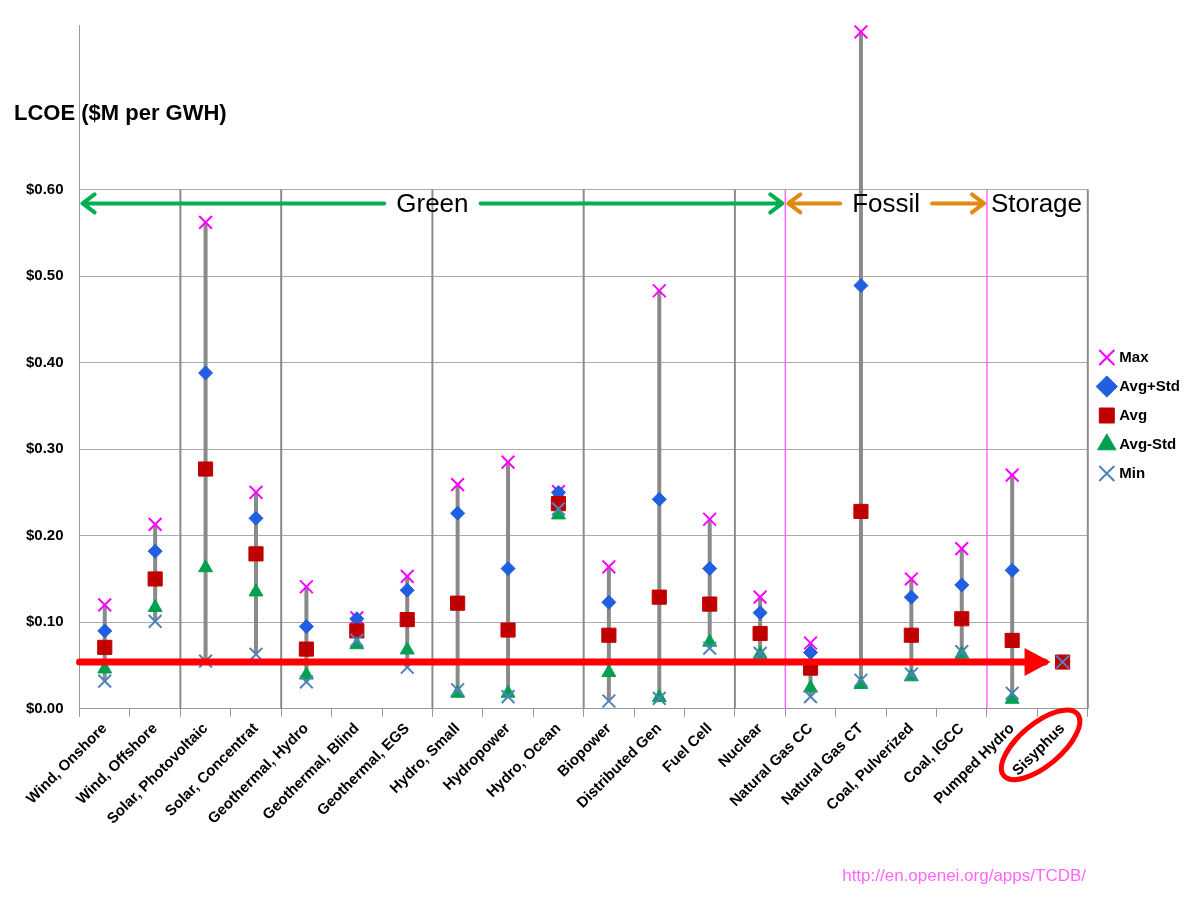 This screenshot has width=1196, height=911. Describe the element at coordinates (432, 203) in the screenshot. I see `annotation: Green` at that location.